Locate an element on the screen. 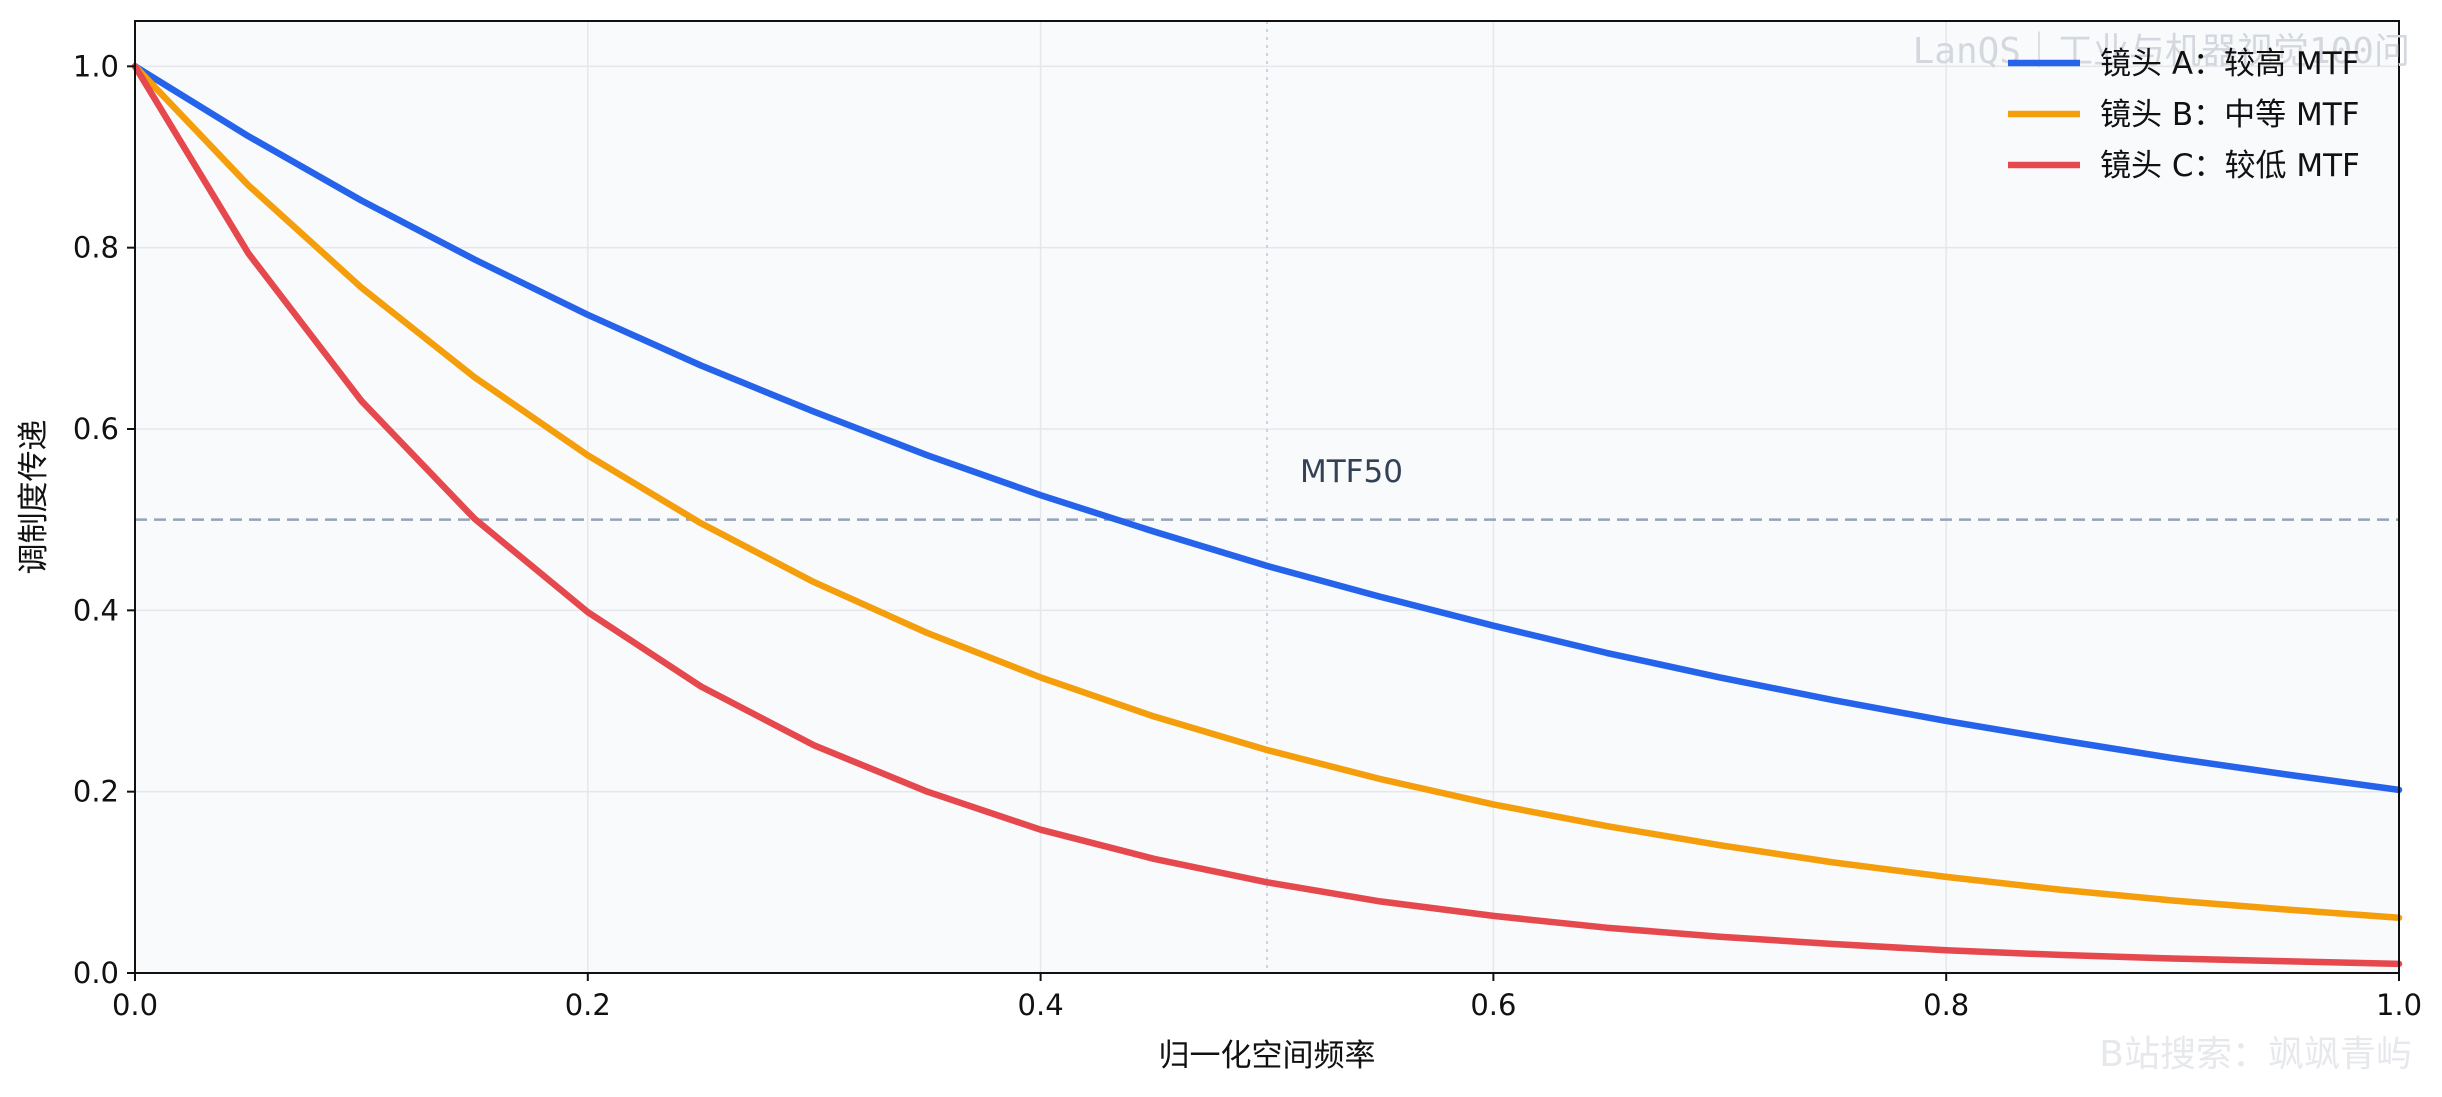  legend-label-0: 镜头 A：较高 MTF is located at coordinates (2229, 64).